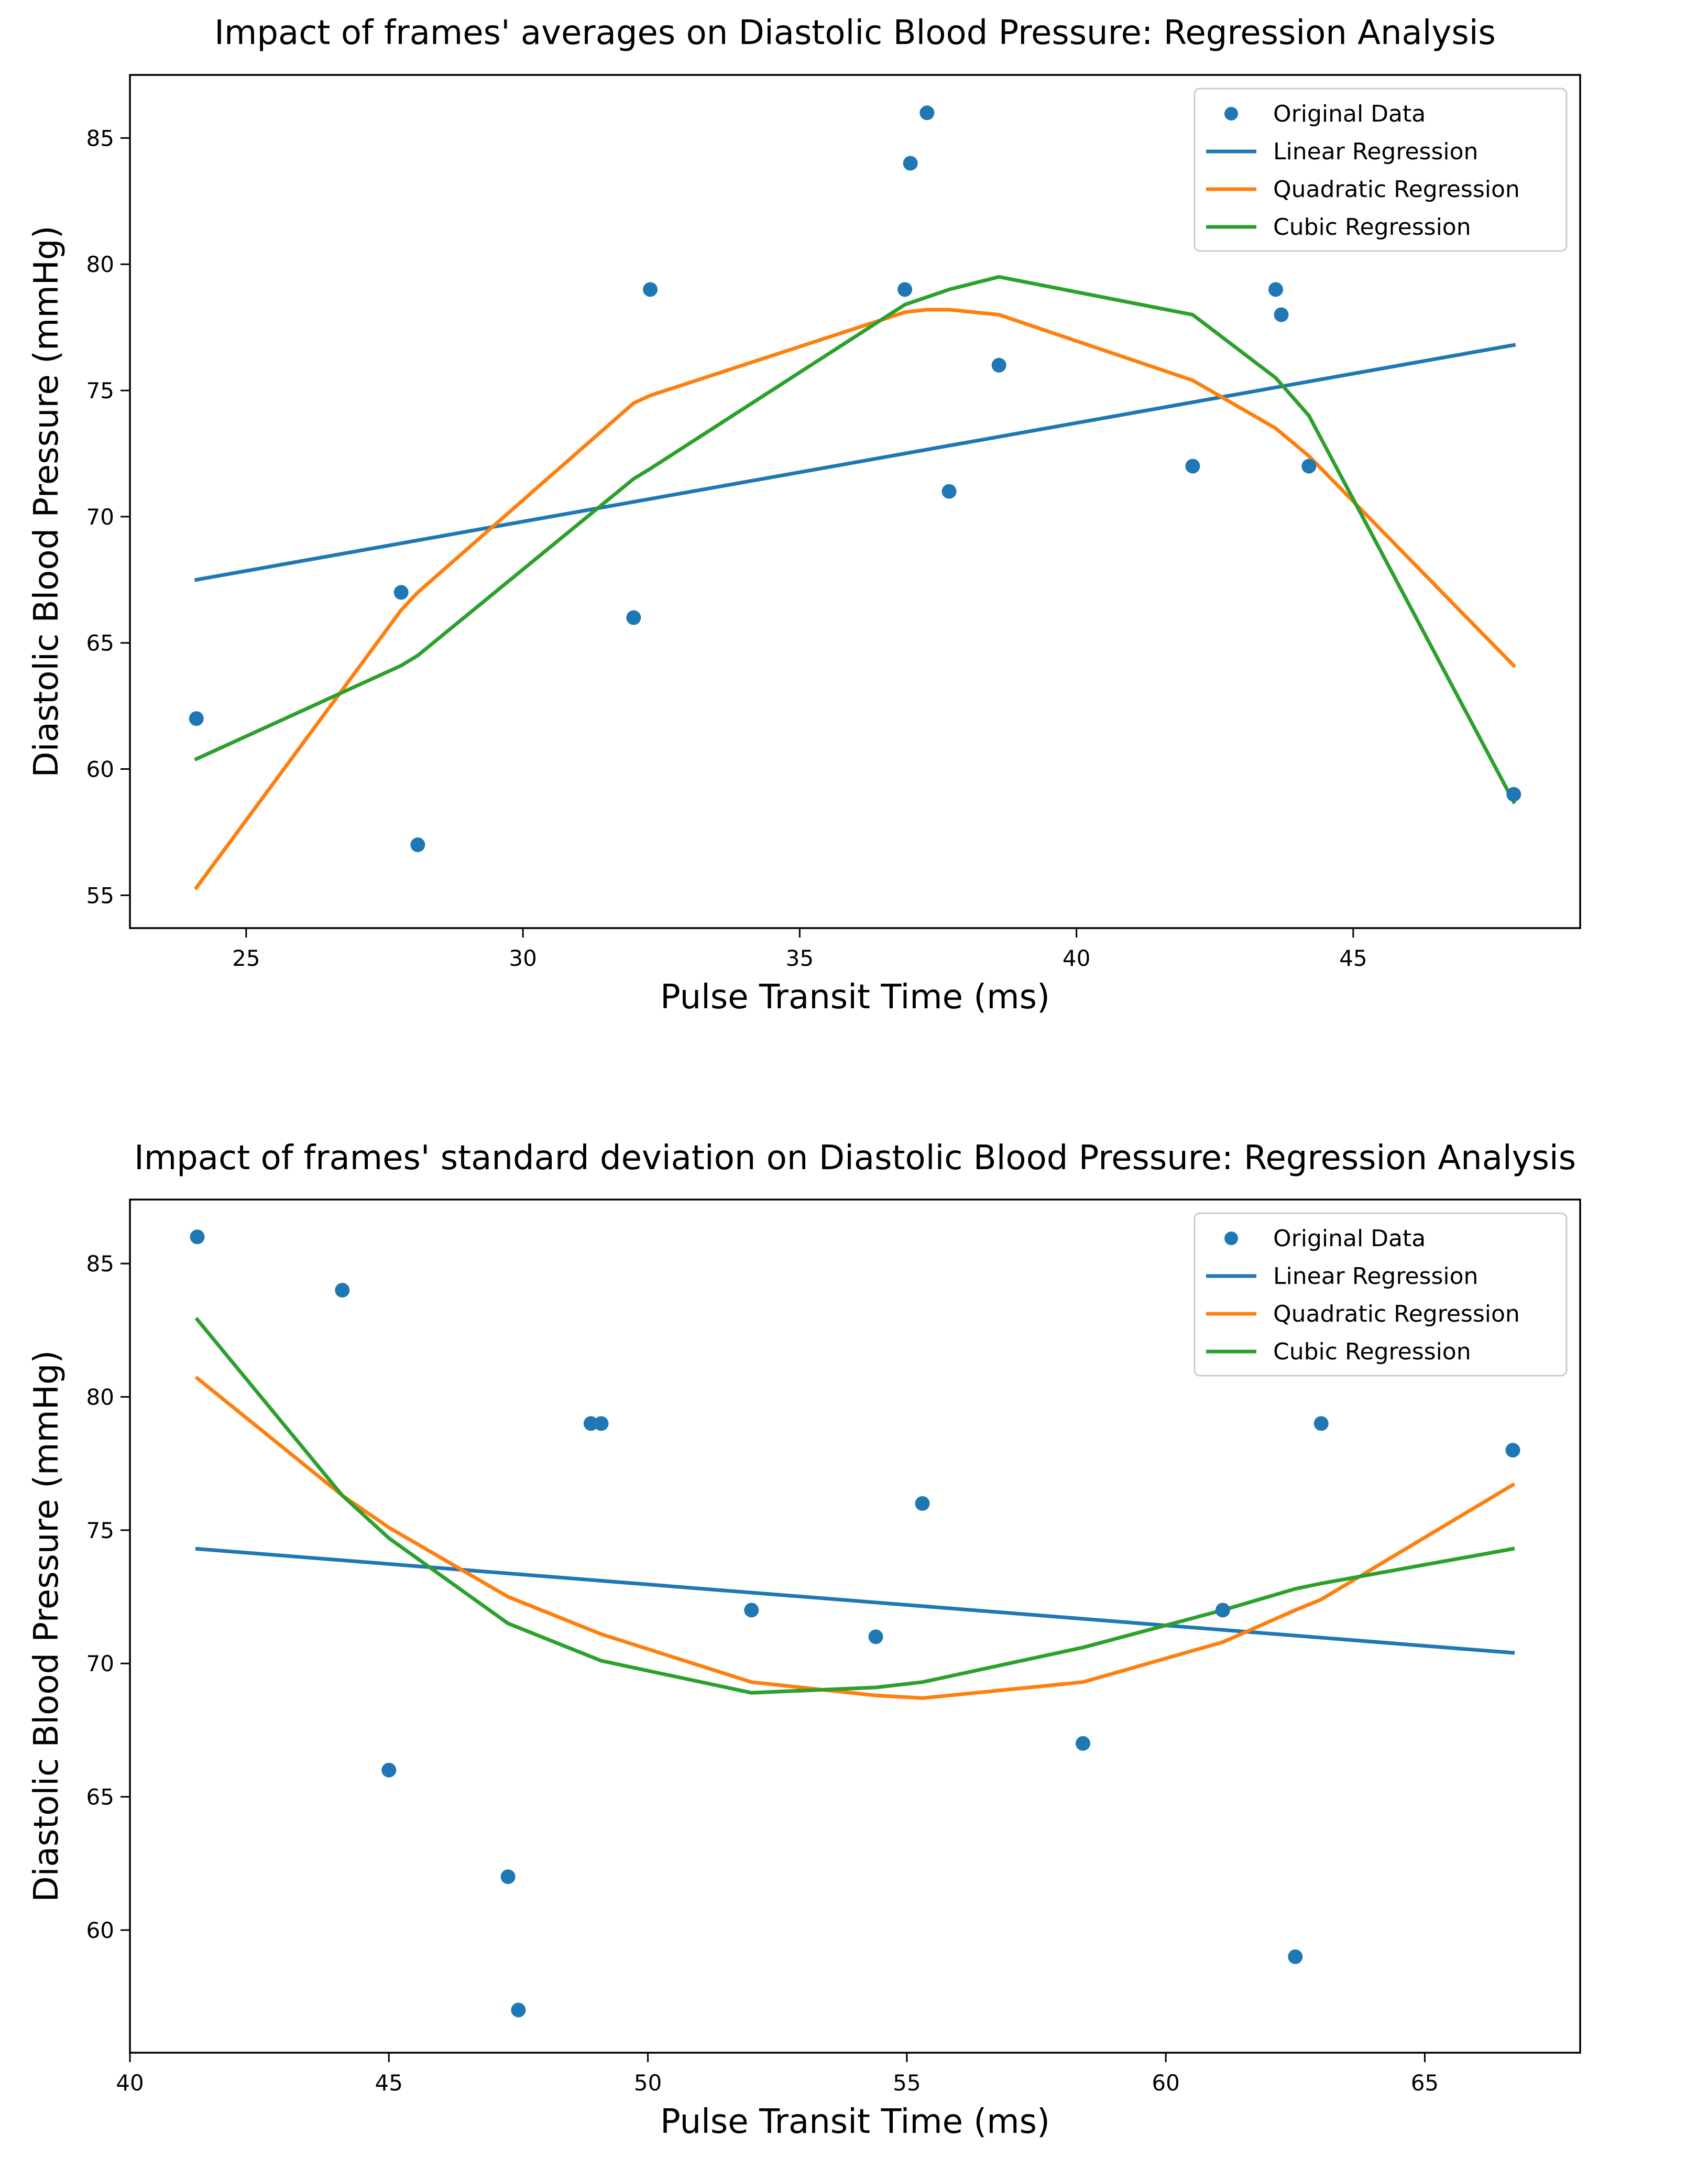  I want to click on series-line-cubic-regression, so click(854, 1505).